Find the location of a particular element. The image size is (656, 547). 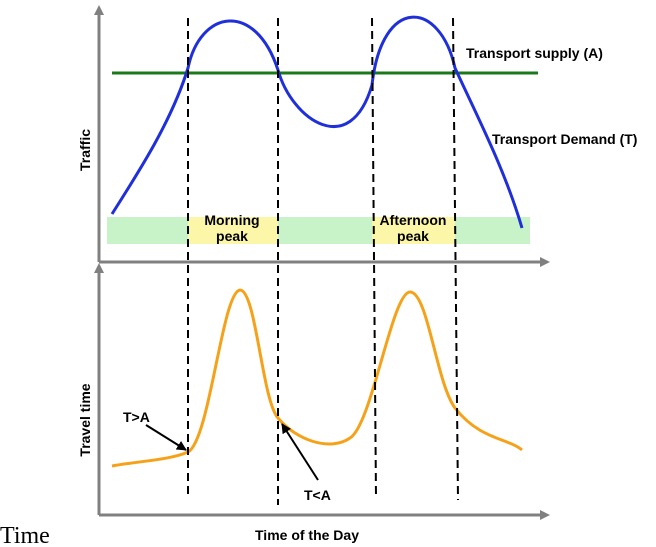

traffic-axis-label: Traffic is located at coordinates (85, 150).